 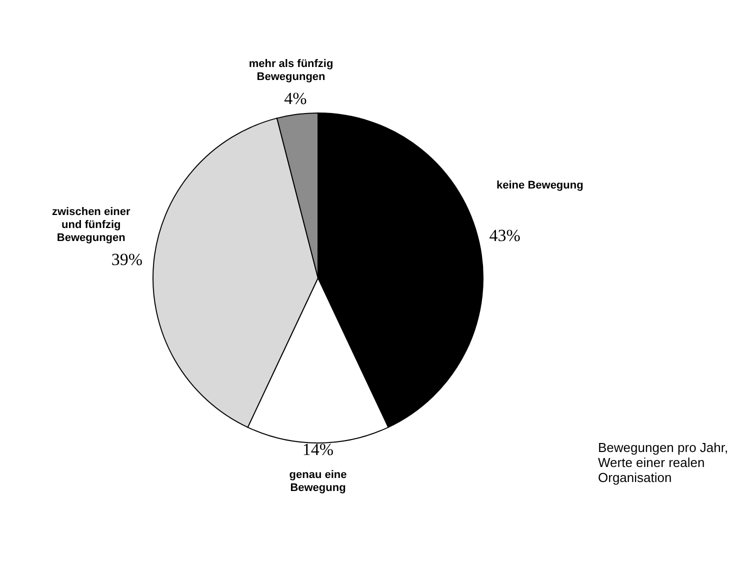 I want to click on text: Bewegungen pro Jahr, Werte einer realen Organisation, so click(x=664, y=462).